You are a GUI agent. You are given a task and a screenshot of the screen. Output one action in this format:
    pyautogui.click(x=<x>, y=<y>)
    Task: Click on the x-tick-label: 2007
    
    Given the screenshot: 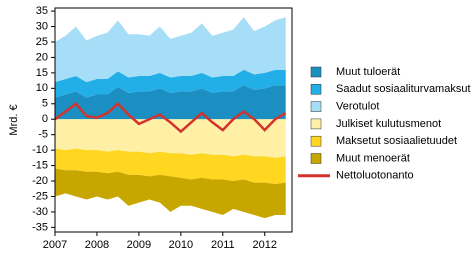 What is the action you would take?
    pyautogui.click(x=55, y=245)
    